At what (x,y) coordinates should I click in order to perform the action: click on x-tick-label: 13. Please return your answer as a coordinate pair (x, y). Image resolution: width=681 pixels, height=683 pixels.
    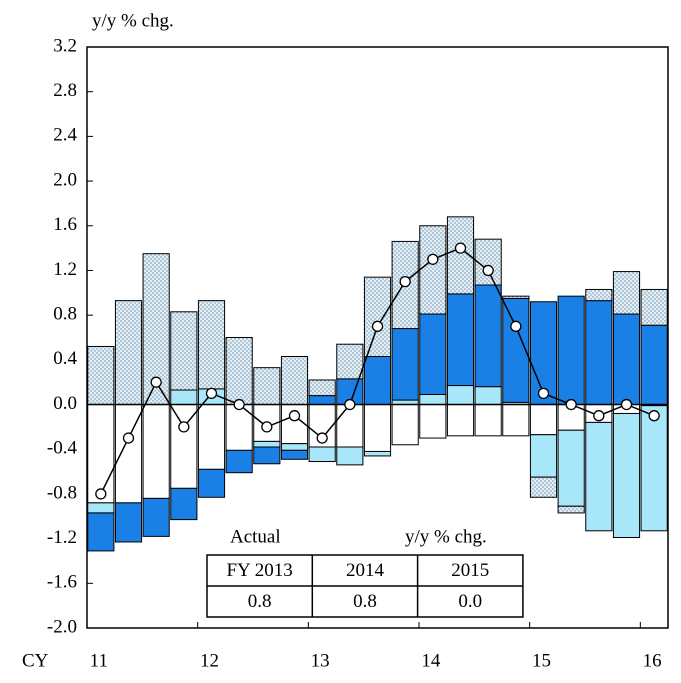
    Looking at the image, I should click on (320, 660).